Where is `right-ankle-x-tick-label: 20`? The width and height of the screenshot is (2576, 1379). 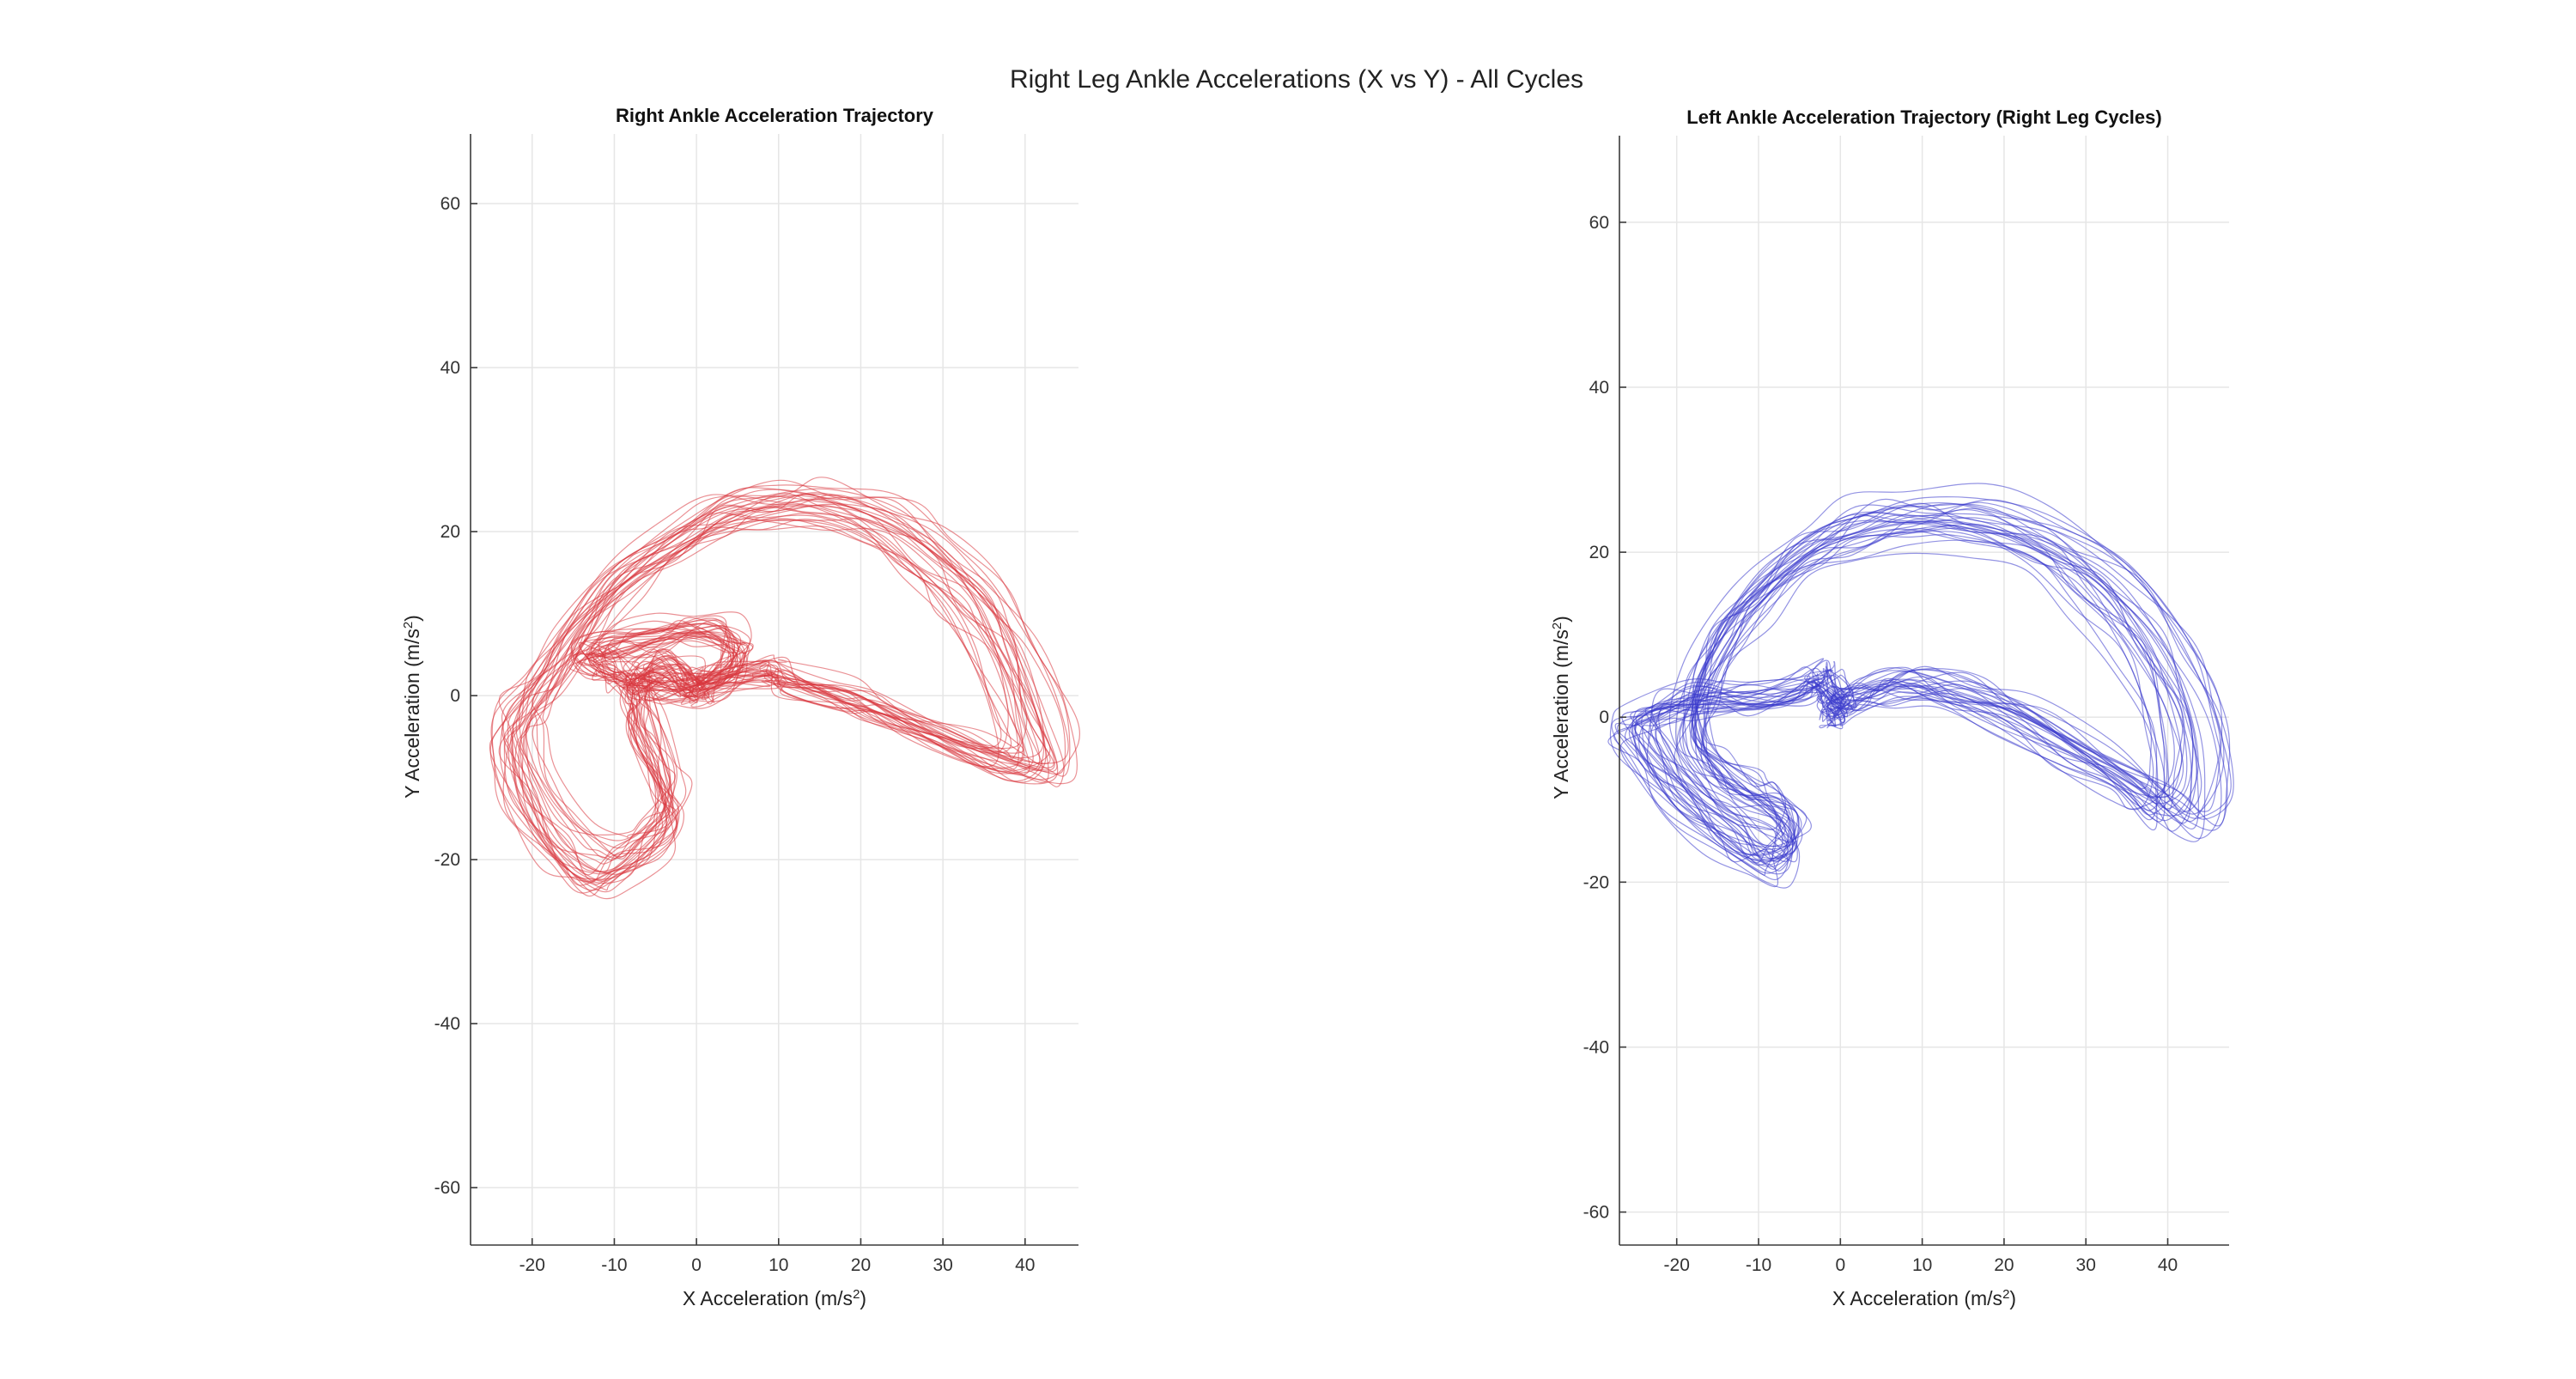 right-ankle-x-tick-label: 20 is located at coordinates (861, 1265).